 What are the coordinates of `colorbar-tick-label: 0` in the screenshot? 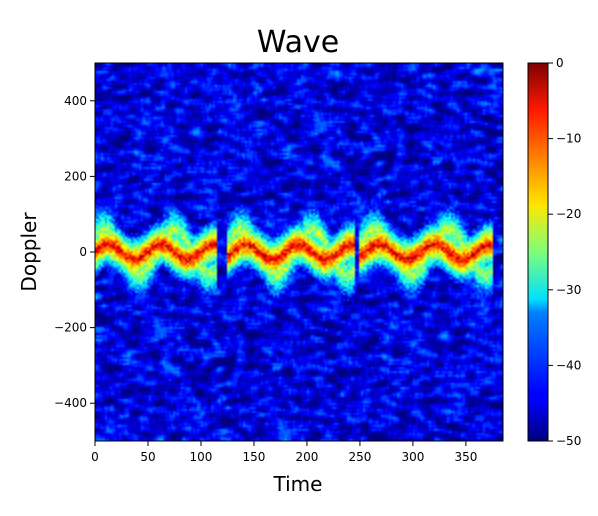 It's located at (560, 63).